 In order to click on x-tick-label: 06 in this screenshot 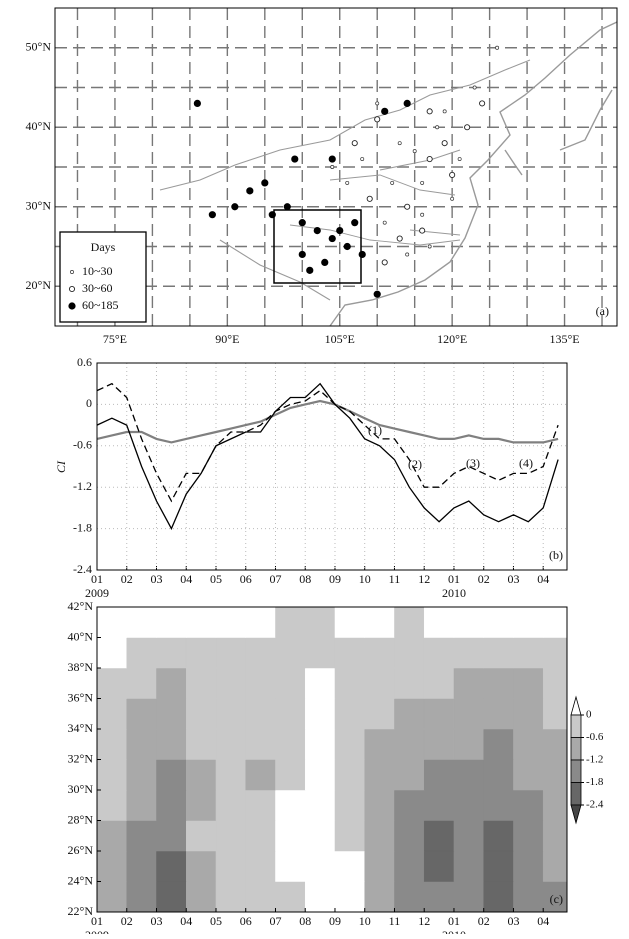, I will do `click(246, 579)`.